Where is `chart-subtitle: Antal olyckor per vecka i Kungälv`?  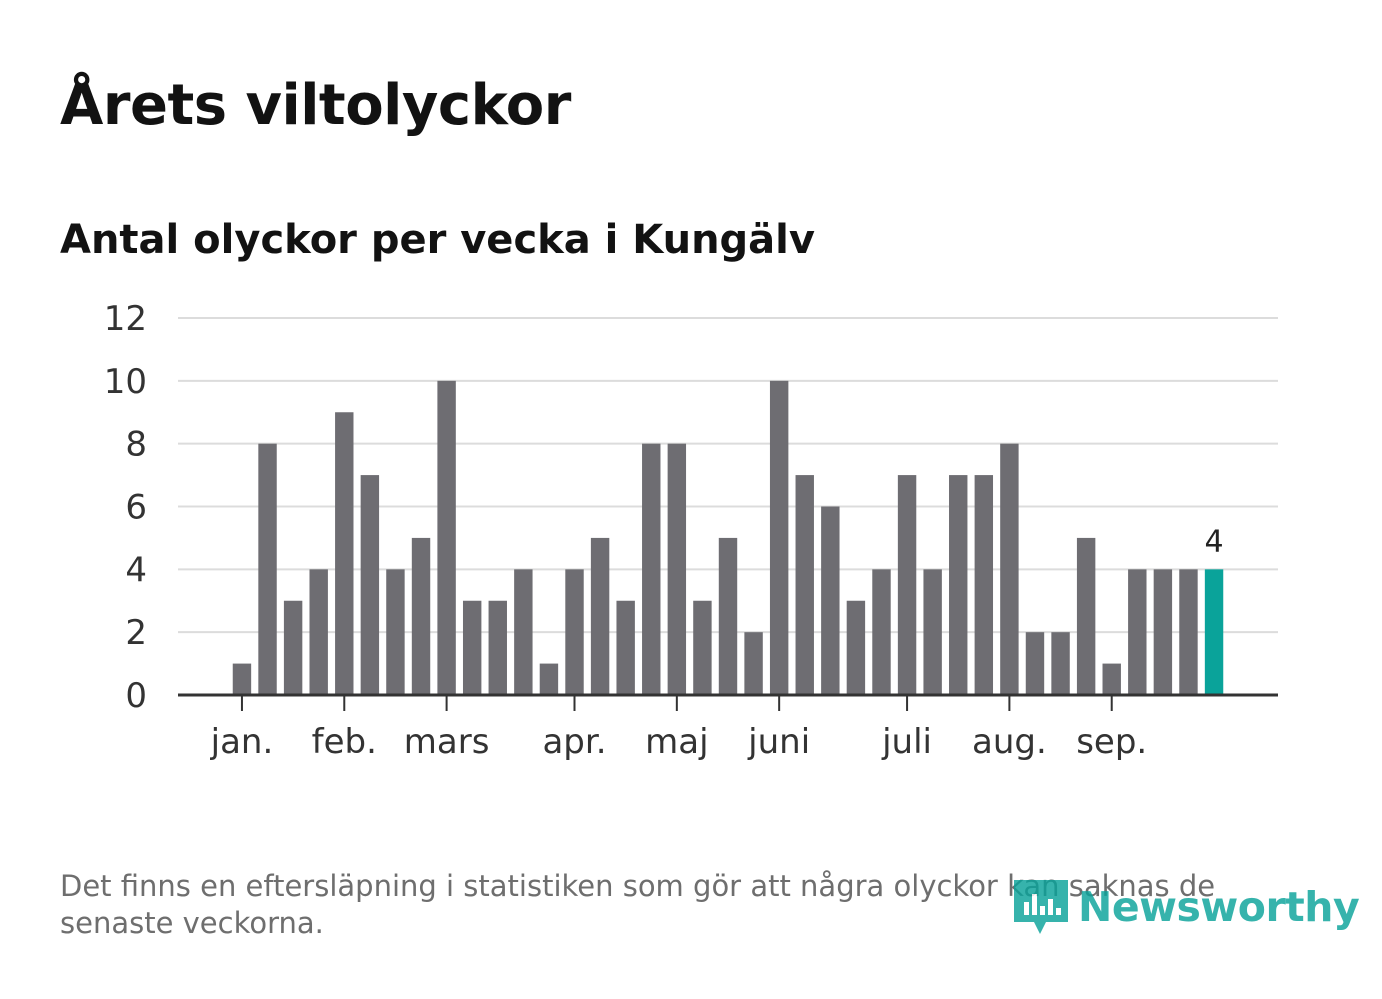 chart-subtitle: Antal olyckor per vecka i Kungälv is located at coordinates (437, 240).